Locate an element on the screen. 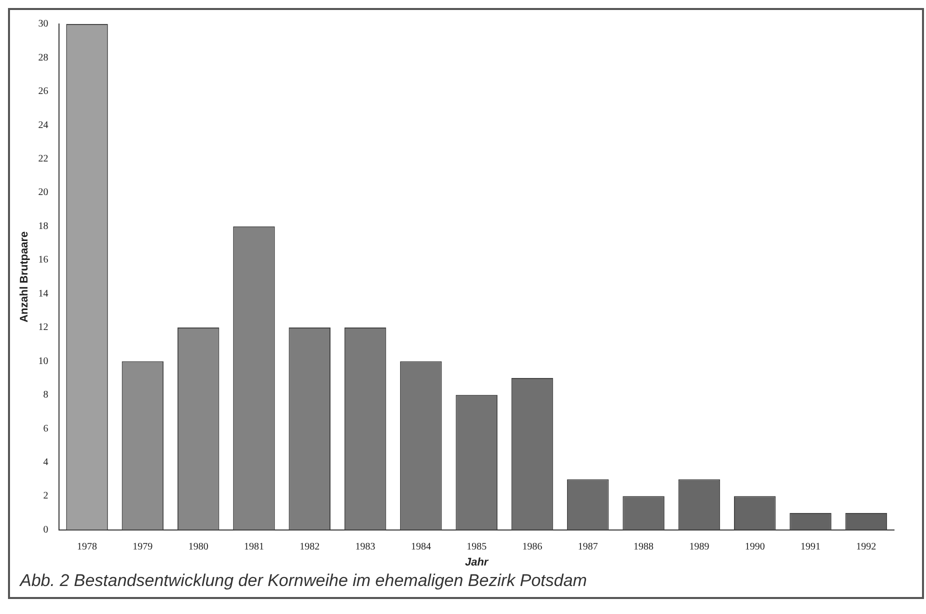 The image size is (926, 614). x-tick-label: 1986 is located at coordinates (532, 546).